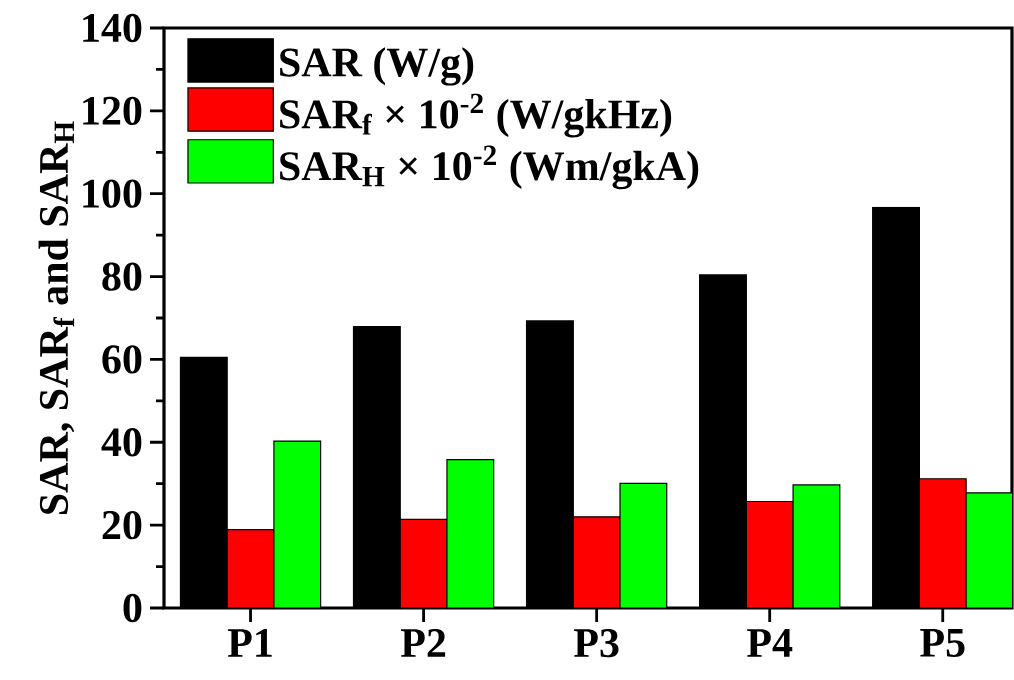  What do you see at coordinates (942, 643) in the screenshot?
I see `x-tick-label: P5` at bounding box center [942, 643].